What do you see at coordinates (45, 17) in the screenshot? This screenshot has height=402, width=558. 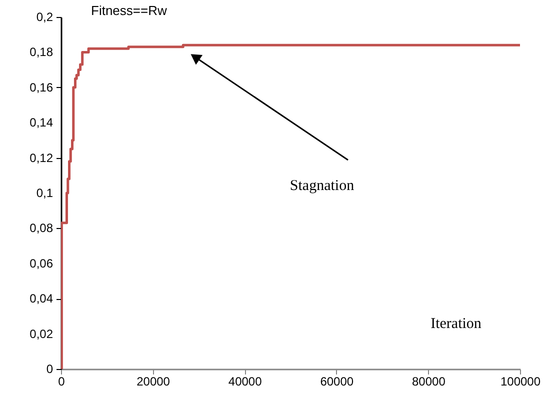 I see `y-tick-label: 0,2` at bounding box center [45, 17].